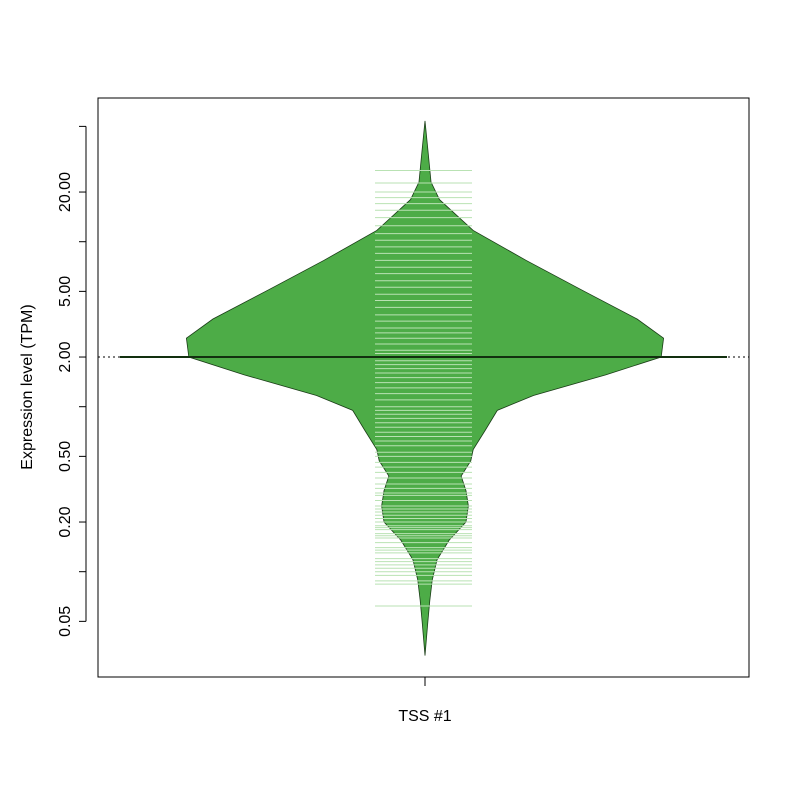 The width and height of the screenshot is (800, 800). I want to click on y-tick-label: 0.20, so click(65, 521).